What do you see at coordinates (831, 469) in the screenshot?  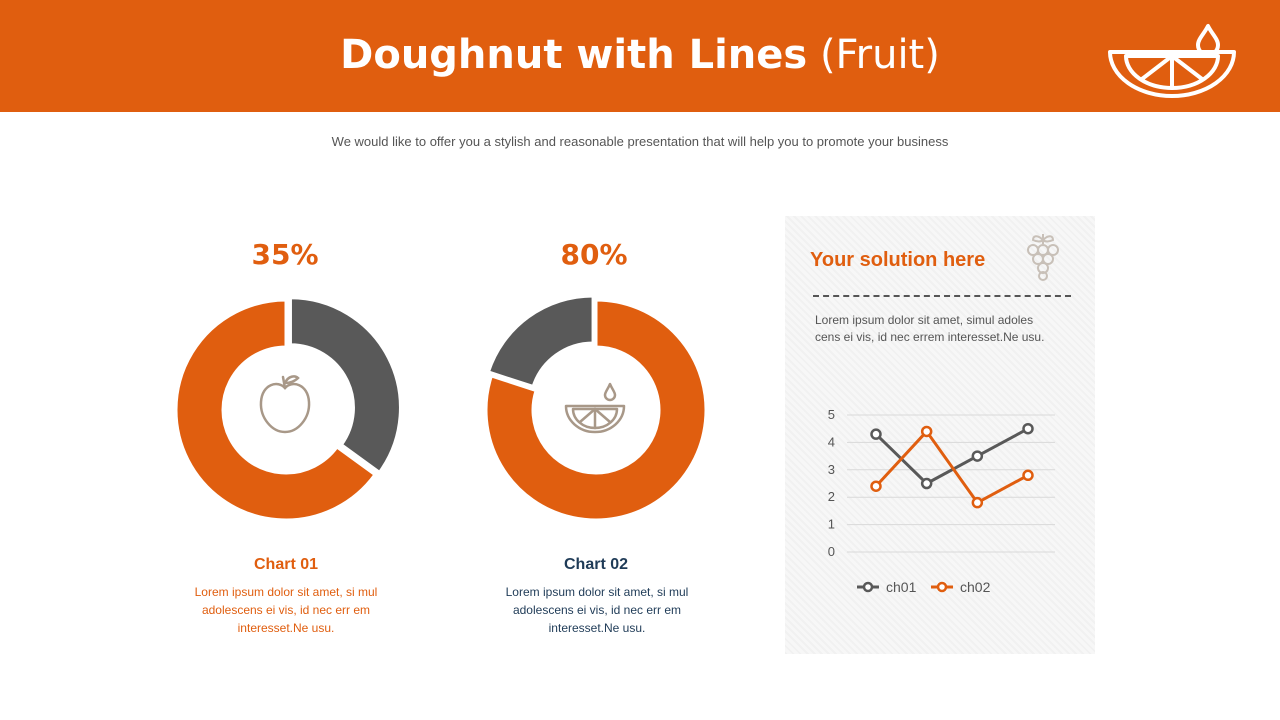 I see `y-tick-label: 3` at bounding box center [831, 469].